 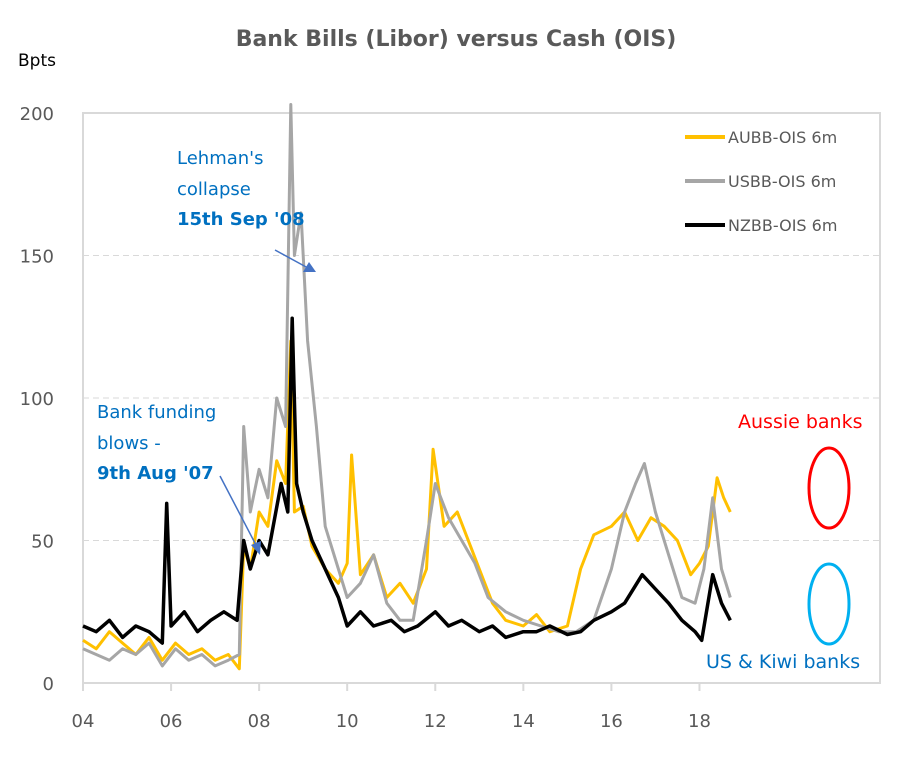 What do you see at coordinates (240, 515) in the screenshot?
I see `arrow-funding` at bounding box center [240, 515].